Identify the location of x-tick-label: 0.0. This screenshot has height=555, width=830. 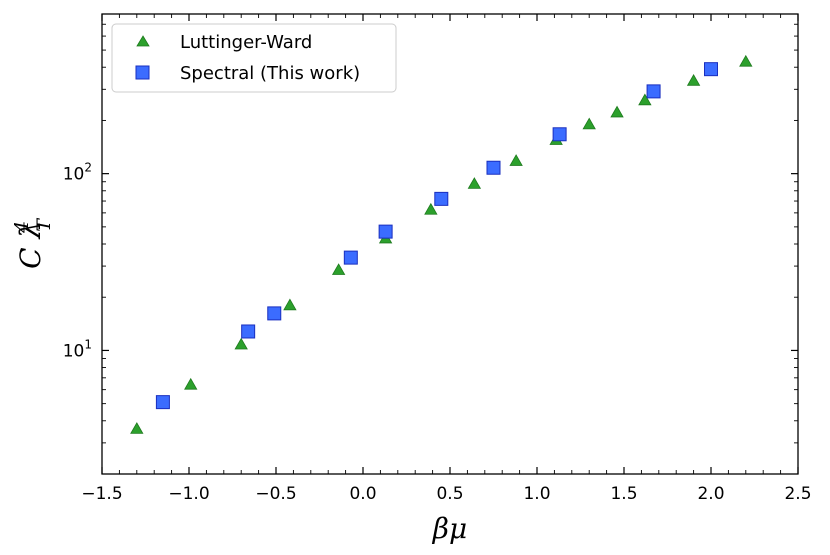
(362, 494).